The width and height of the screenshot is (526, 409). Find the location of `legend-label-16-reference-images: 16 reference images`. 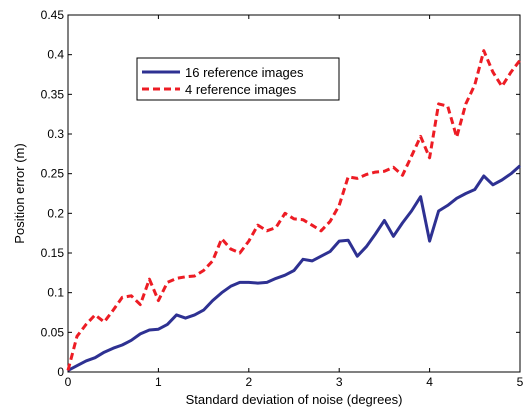

legend-label-16-reference-images: 16 reference images is located at coordinates (244, 72).